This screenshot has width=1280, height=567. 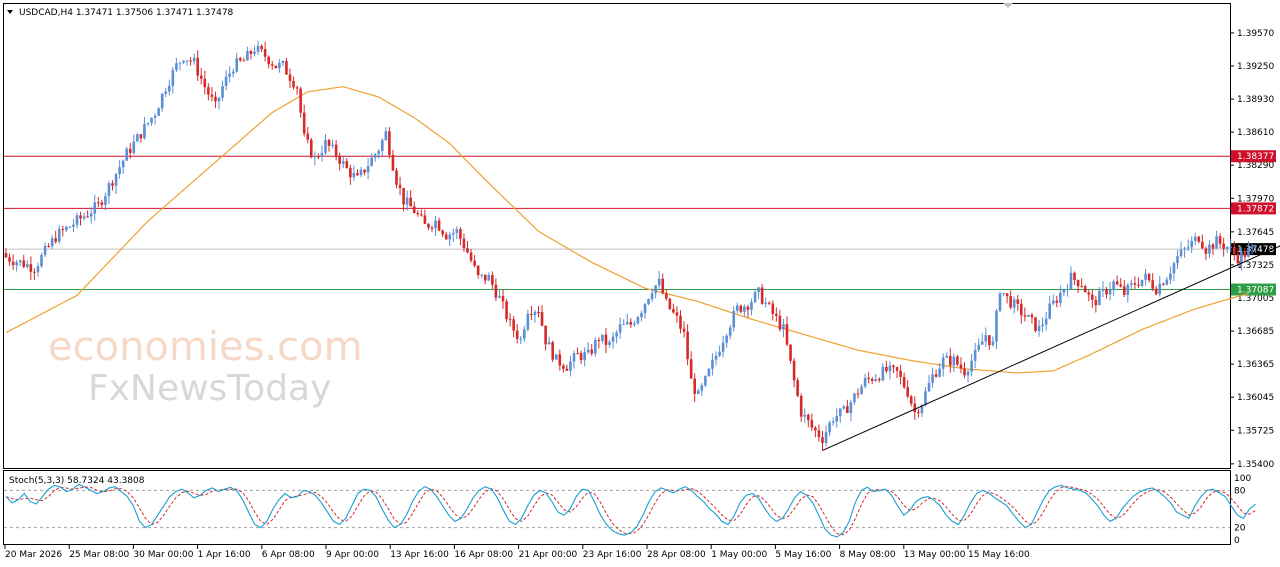 I want to click on trendline-layer, so click(x=1051, y=338).